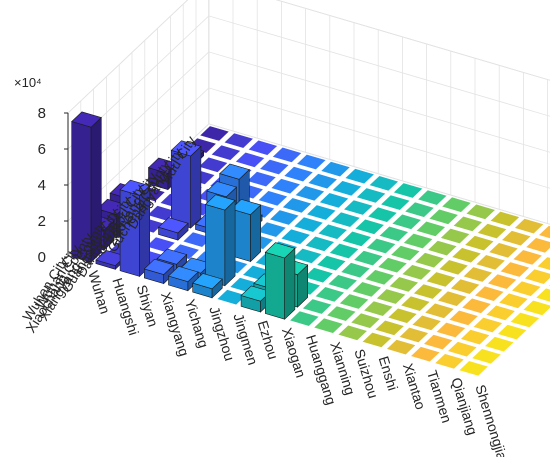 This screenshot has width=550, height=457. I want to click on x-tick-label: Jingzhou, so click(222, 333).